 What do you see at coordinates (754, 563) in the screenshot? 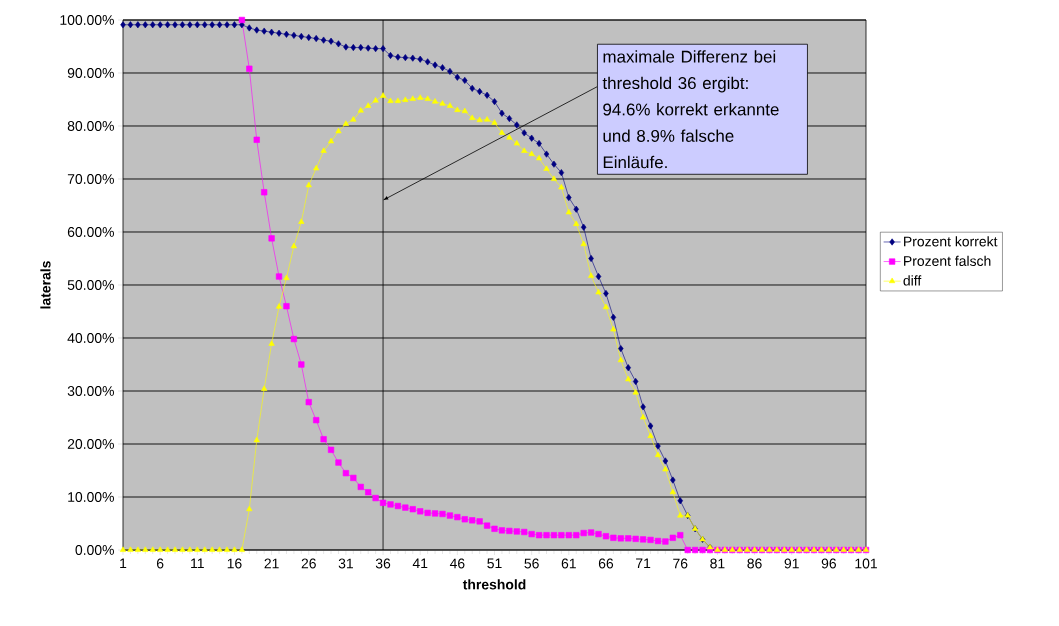
I see `x-tick-label: 86` at bounding box center [754, 563].